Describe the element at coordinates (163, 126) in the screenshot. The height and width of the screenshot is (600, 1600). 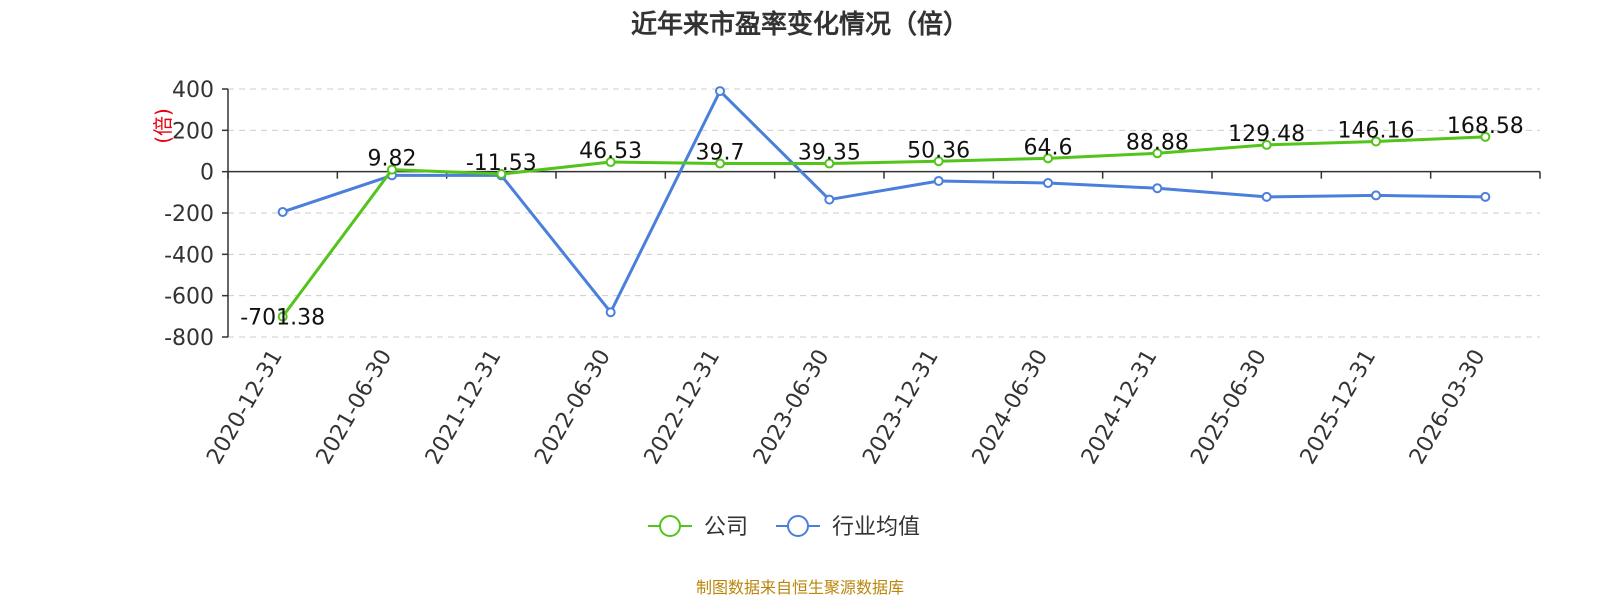
I see `y-axis-label: (倍)` at that location.